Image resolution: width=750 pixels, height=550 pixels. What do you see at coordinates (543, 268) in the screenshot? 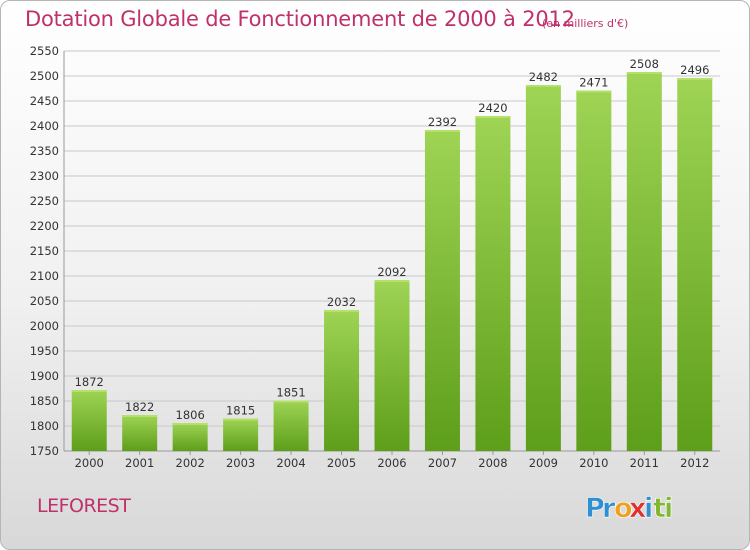
I see `bar-2009` at bounding box center [543, 268].